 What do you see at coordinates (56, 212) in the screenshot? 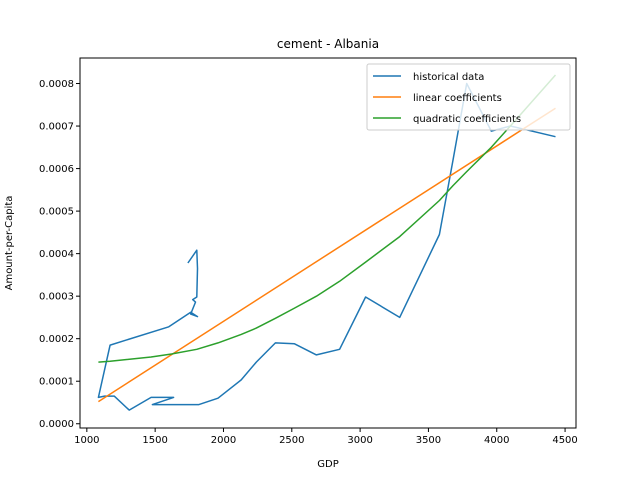
I see `y-tick-label: 0.0005` at bounding box center [56, 212].